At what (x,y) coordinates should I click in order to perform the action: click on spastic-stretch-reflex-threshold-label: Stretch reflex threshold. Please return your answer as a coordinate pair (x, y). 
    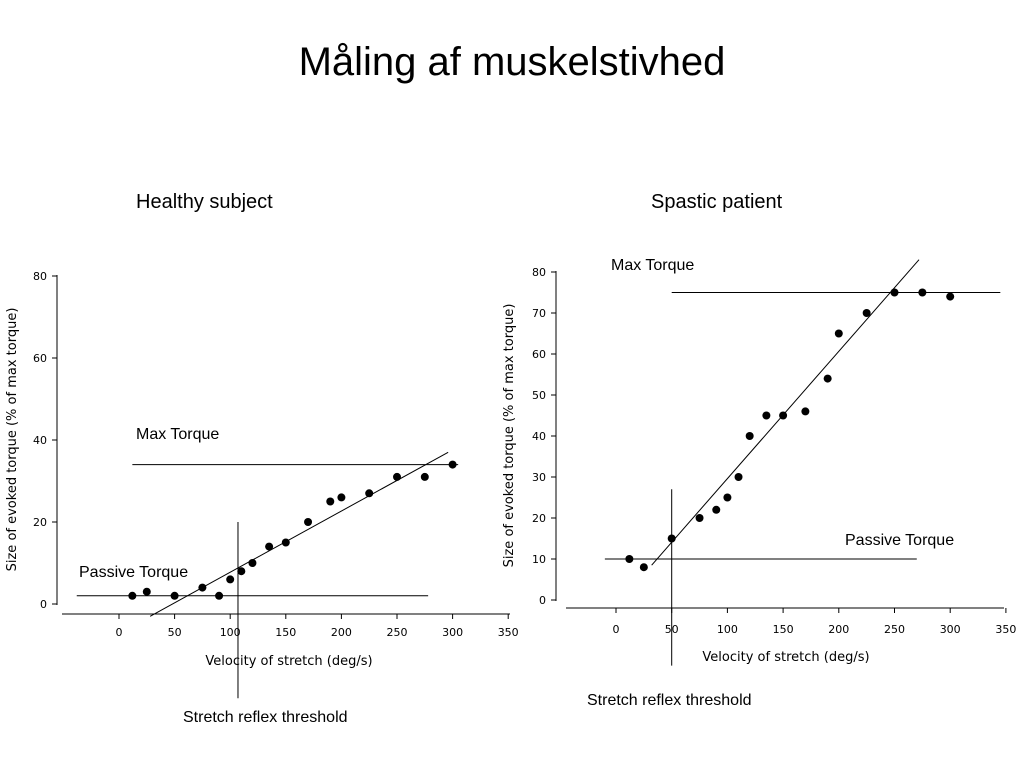
    Looking at the image, I should click on (669, 700).